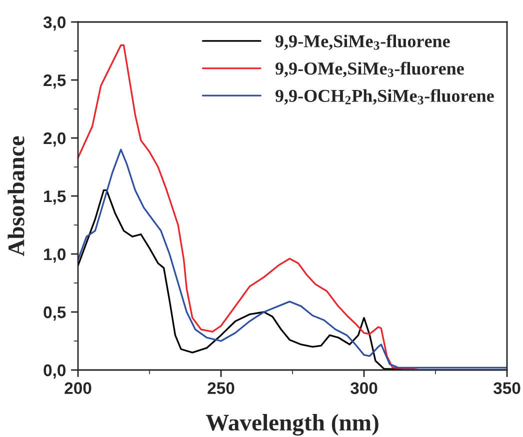 This screenshot has width=523, height=437. Describe the element at coordinates (369, 70) in the screenshot. I see `legend-label: 9,9-OMe,SiMe$_{3}$-fluorene` at that location.